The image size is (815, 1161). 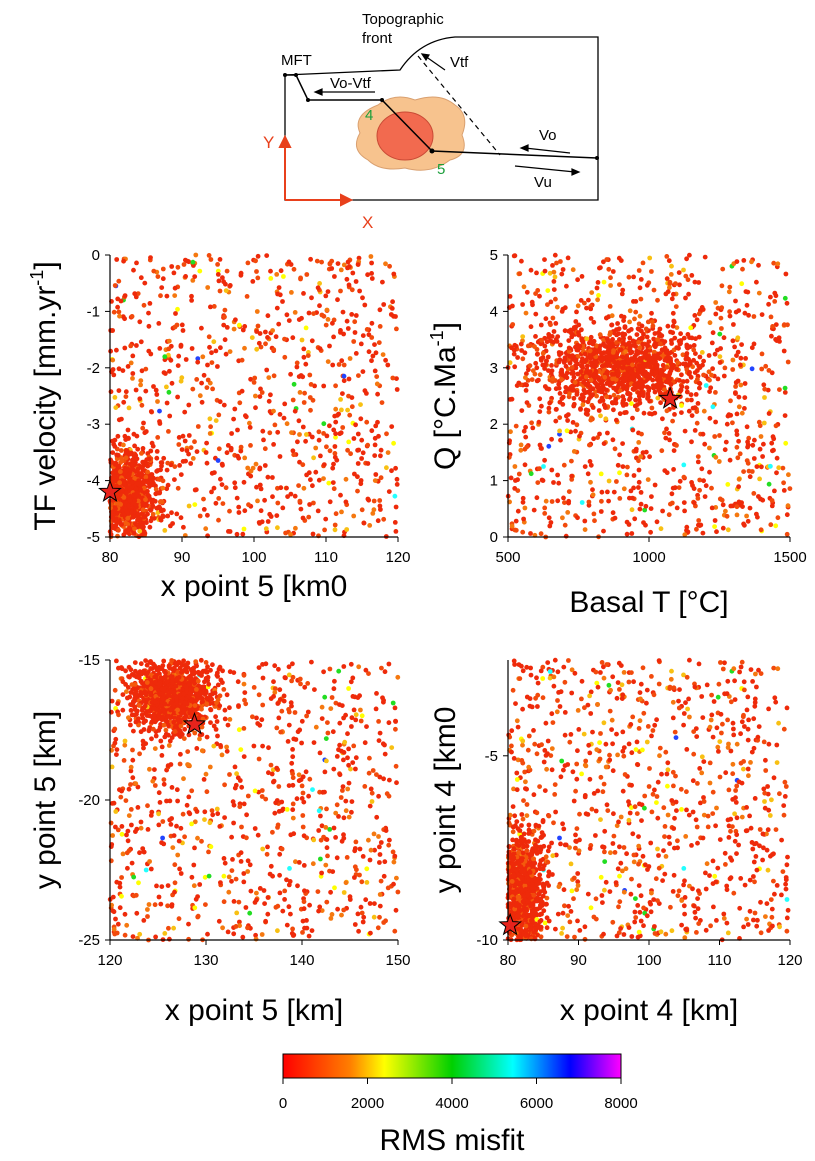 What do you see at coordinates (93, 481) in the screenshot?
I see `y-tick-label: -4` at bounding box center [93, 481].